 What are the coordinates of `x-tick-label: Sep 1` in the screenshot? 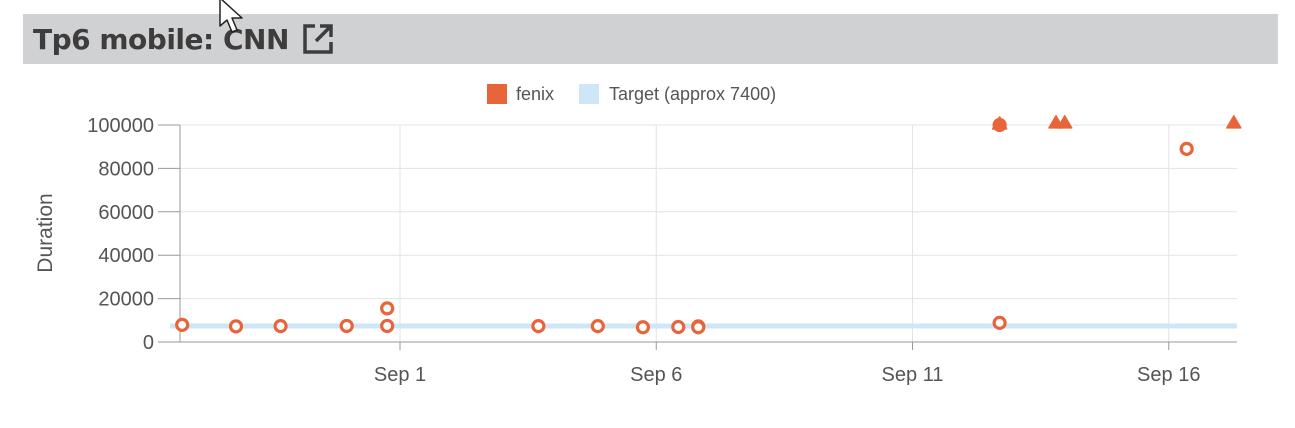 It's located at (400, 375).